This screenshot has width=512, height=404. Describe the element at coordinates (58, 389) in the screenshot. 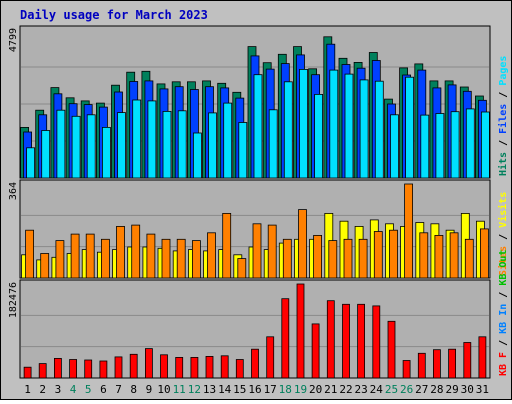

I see `x-tick-label: 3` at that location.